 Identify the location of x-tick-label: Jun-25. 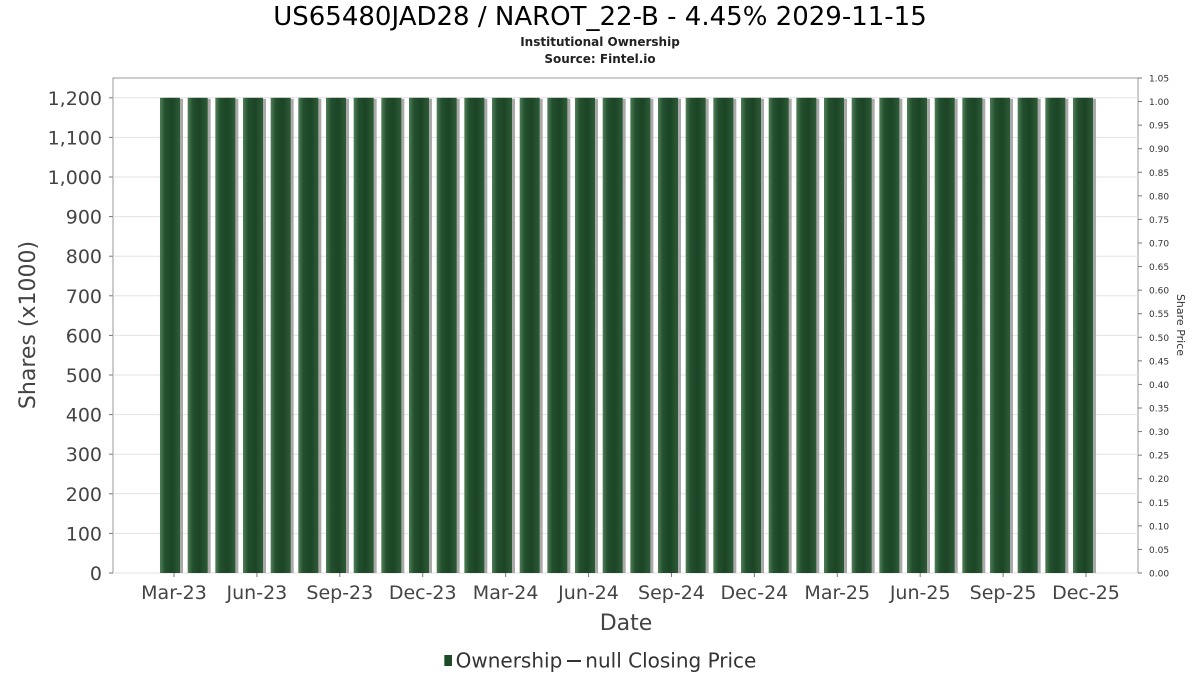
(920, 593).